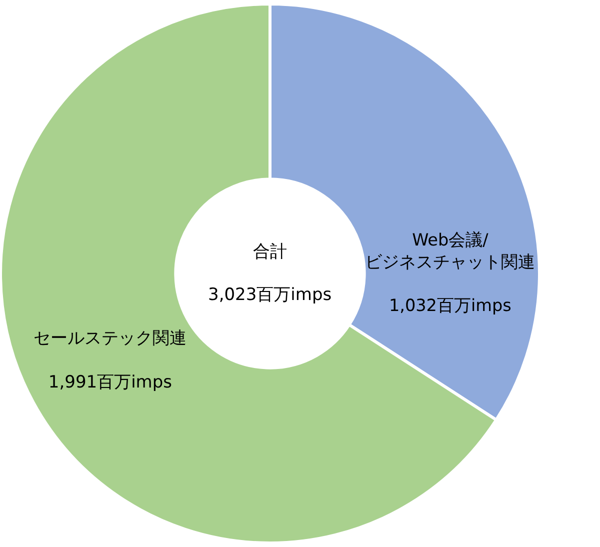 This screenshot has width=600, height=547. Describe the element at coordinates (110, 338) in the screenshot. I see `slice-label: セールステック関連` at that location.